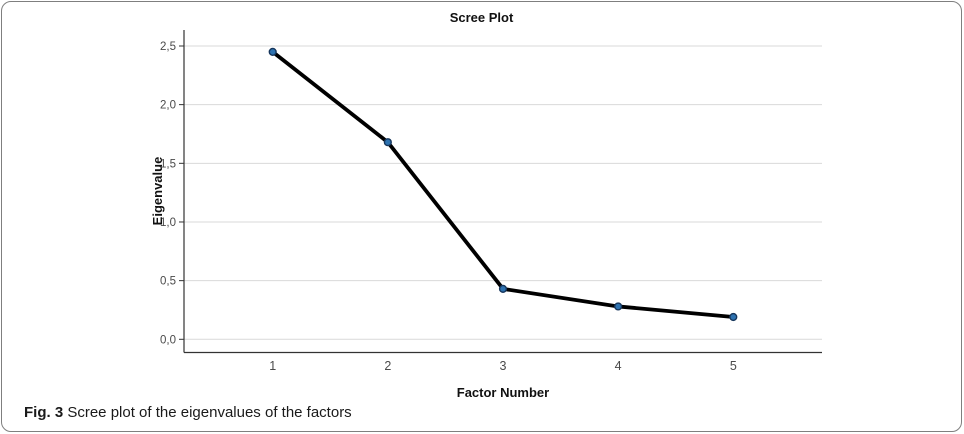  What do you see at coordinates (168, 282) in the screenshot?
I see `y-tick-label: 0,5` at bounding box center [168, 282].